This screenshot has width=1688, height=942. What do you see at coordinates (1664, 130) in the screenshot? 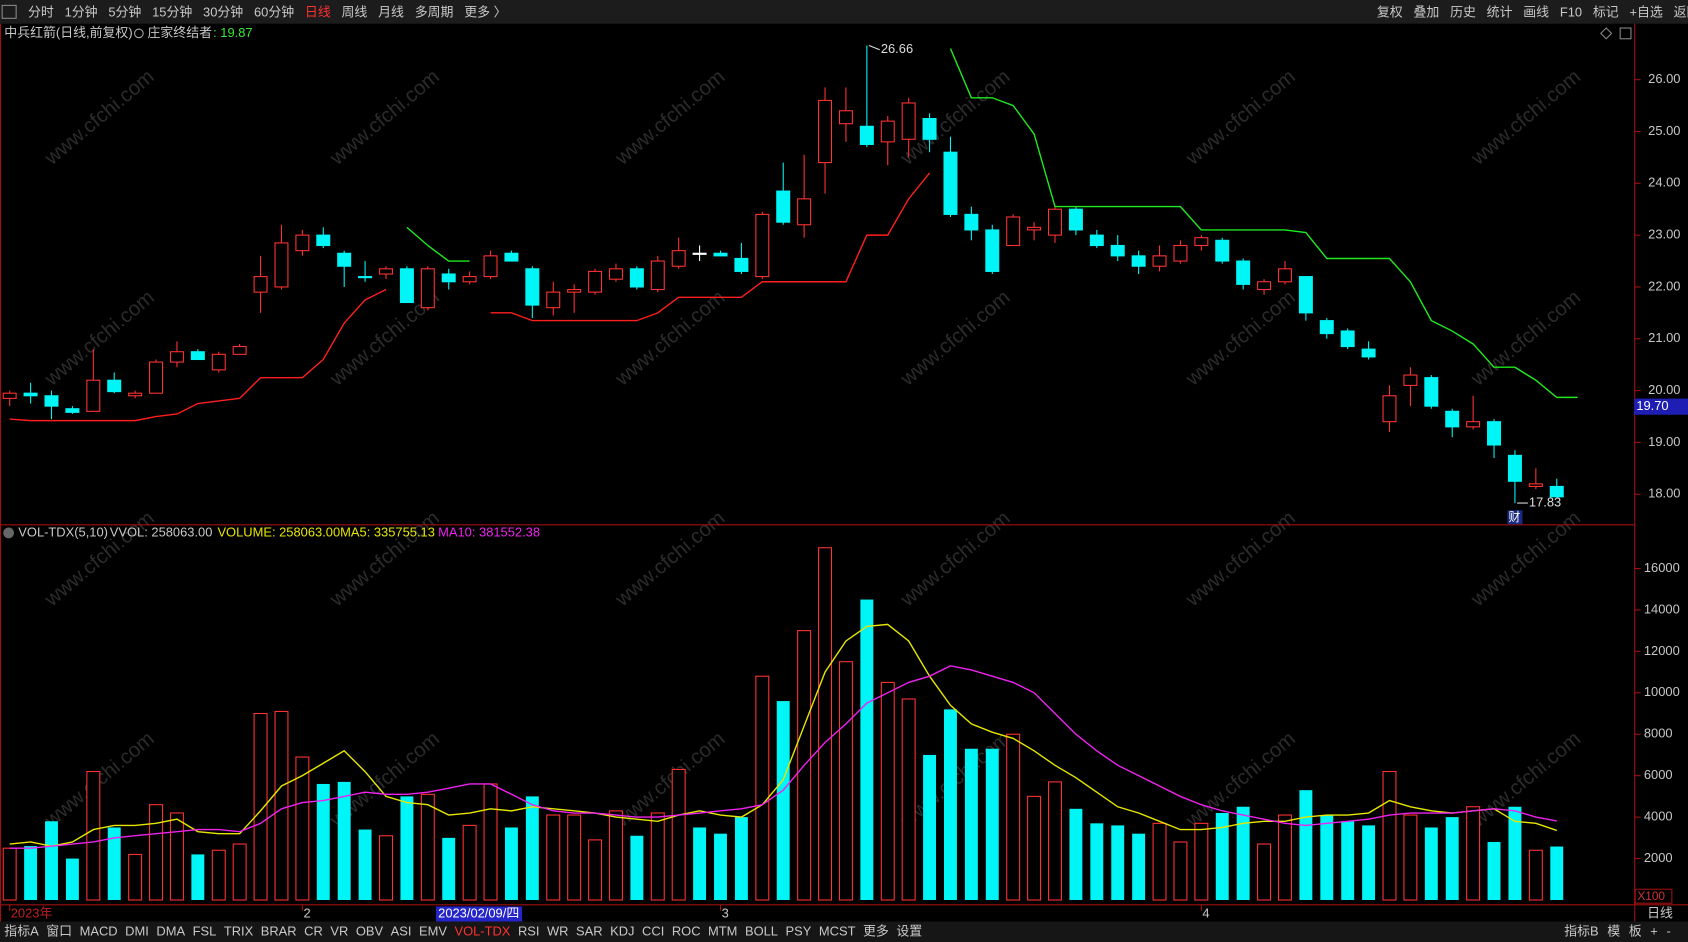
I see `y-tick-label: 25.00` at bounding box center [1664, 130].